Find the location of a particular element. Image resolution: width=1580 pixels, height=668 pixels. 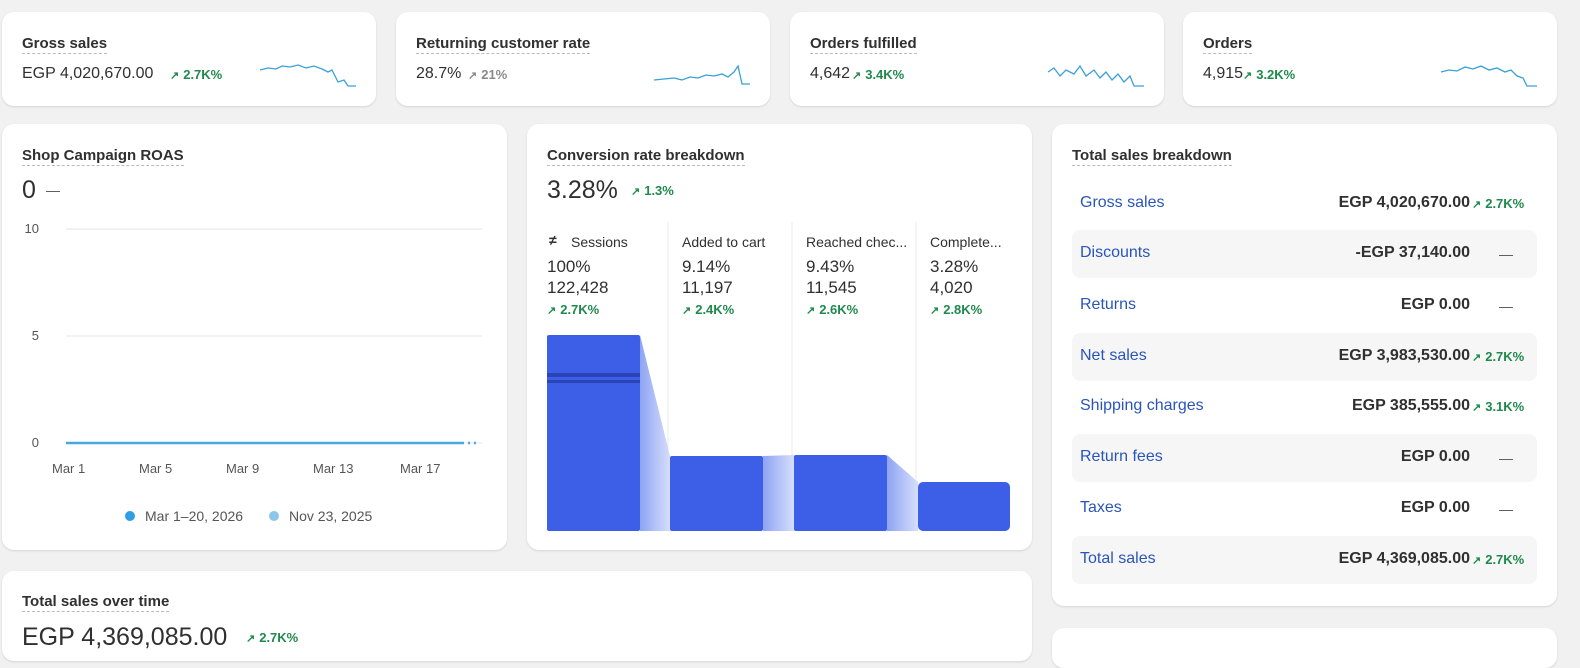

change: 2.4K% is located at coordinates (708, 309).